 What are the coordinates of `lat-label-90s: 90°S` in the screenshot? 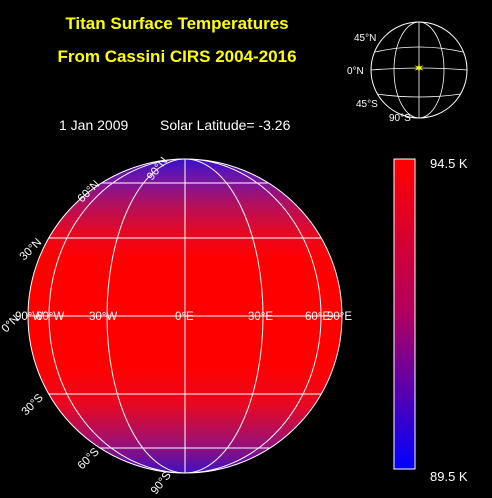 It's located at (161, 482).